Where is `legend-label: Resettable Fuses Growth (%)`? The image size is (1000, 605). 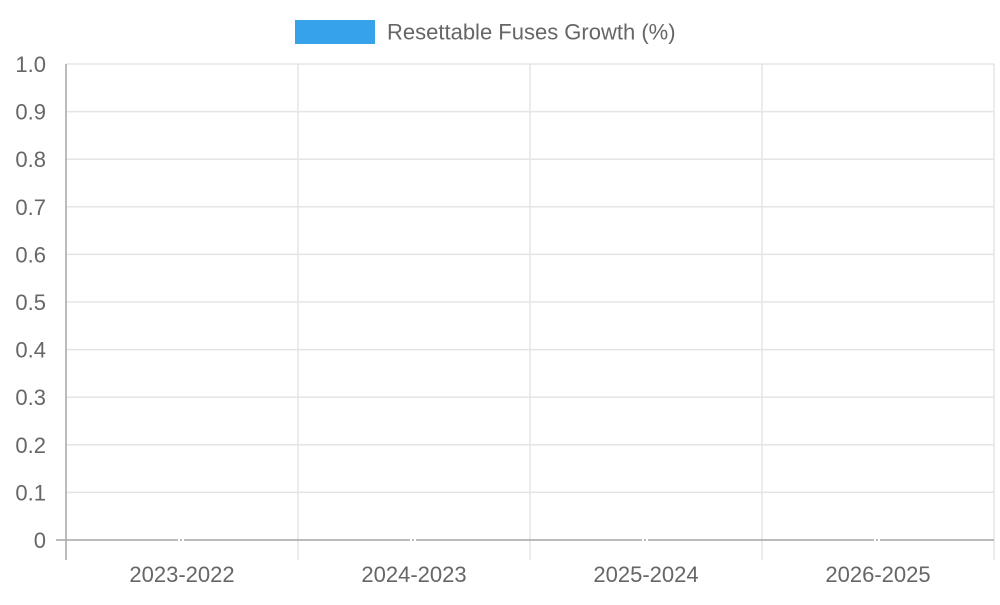
legend-label: Resettable Fuses Growth (%) is located at coordinates (531, 32).